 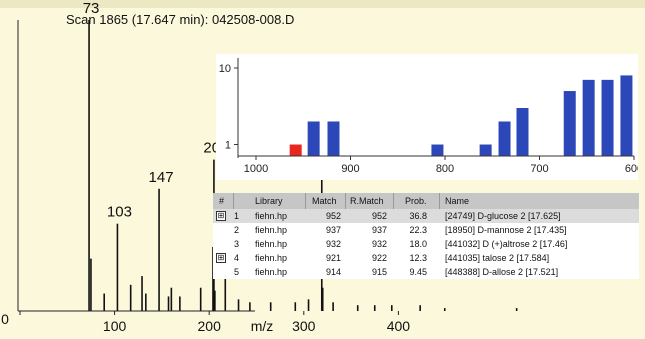 I want to click on row-prob: 36.8, so click(x=418, y=216).